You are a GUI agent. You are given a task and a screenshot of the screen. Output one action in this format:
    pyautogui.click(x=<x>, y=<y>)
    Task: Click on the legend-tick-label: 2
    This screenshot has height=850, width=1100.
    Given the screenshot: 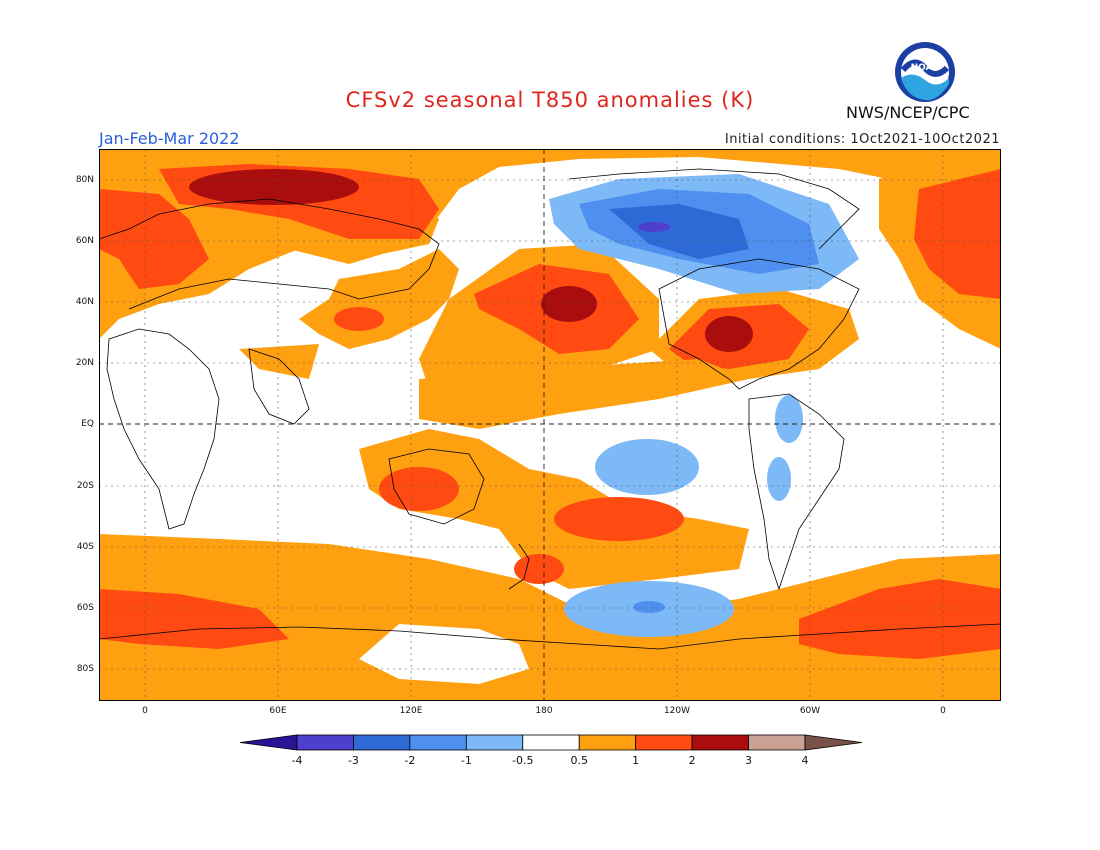 What is the action you would take?
    pyautogui.click(x=692, y=760)
    